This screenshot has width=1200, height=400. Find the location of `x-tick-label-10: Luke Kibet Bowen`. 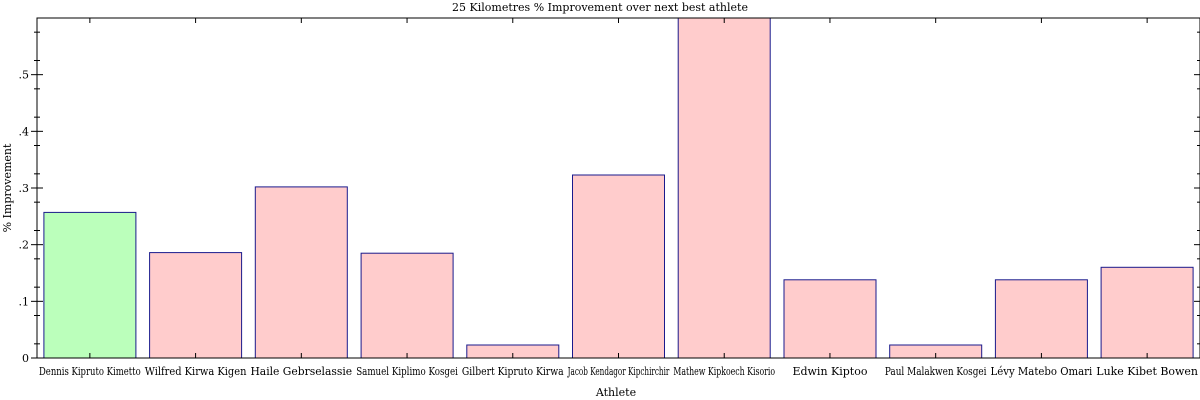

x-tick-label-10: Luke Kibet Bowen is located at coordinates (1147, 371).